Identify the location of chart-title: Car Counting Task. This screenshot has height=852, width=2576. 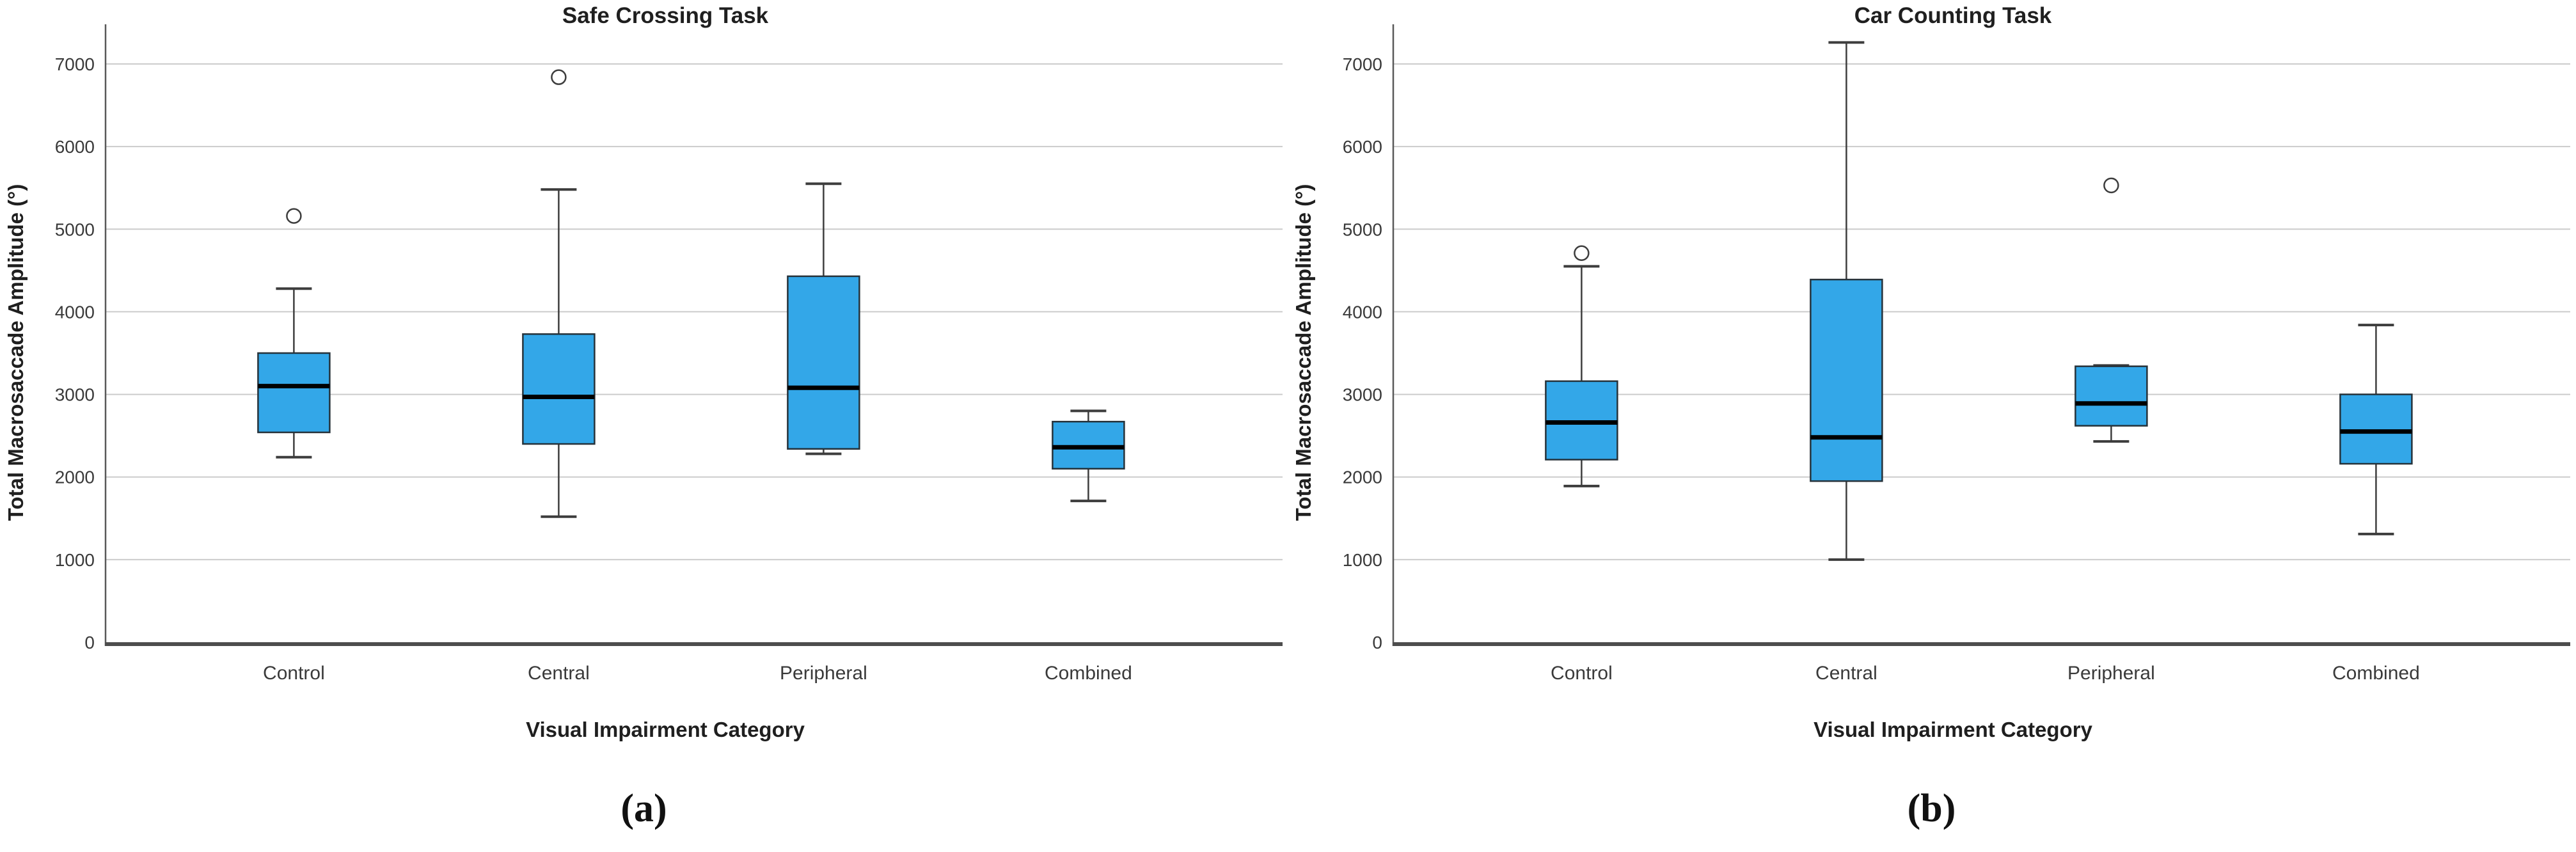
(1953, 15).